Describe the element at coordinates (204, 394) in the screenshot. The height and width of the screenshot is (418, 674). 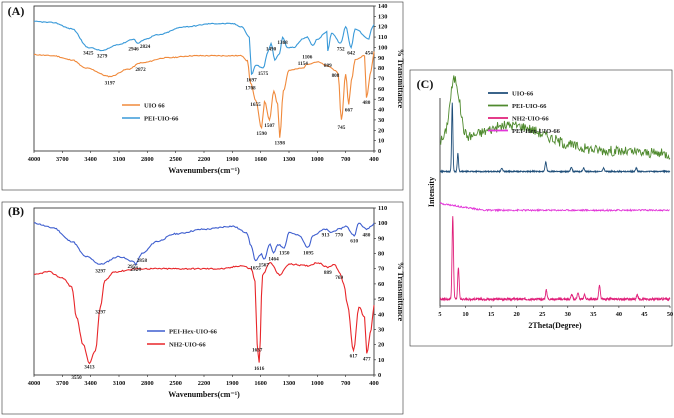
I see `x-axis-label: Wavenumbers(cm⁻¹)` at that location.